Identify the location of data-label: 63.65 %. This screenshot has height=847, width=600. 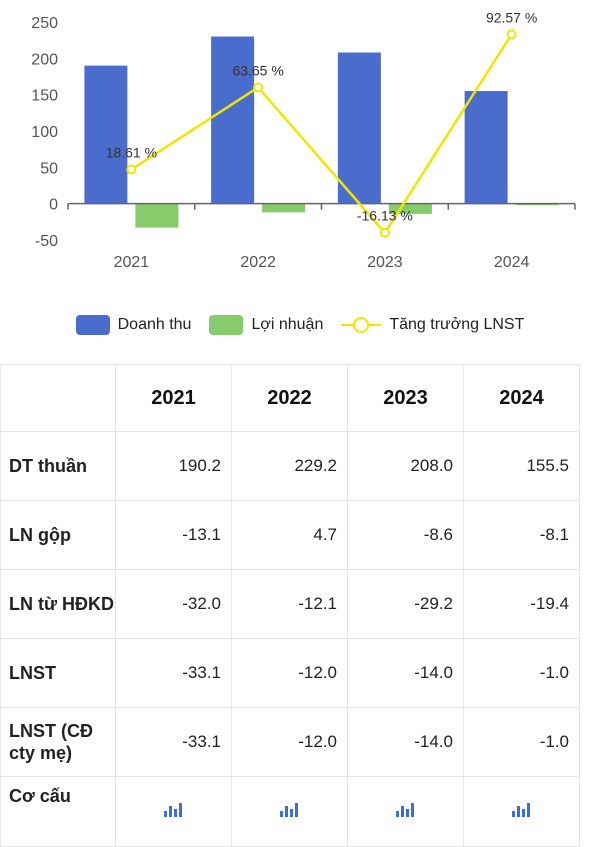
(257, 70).